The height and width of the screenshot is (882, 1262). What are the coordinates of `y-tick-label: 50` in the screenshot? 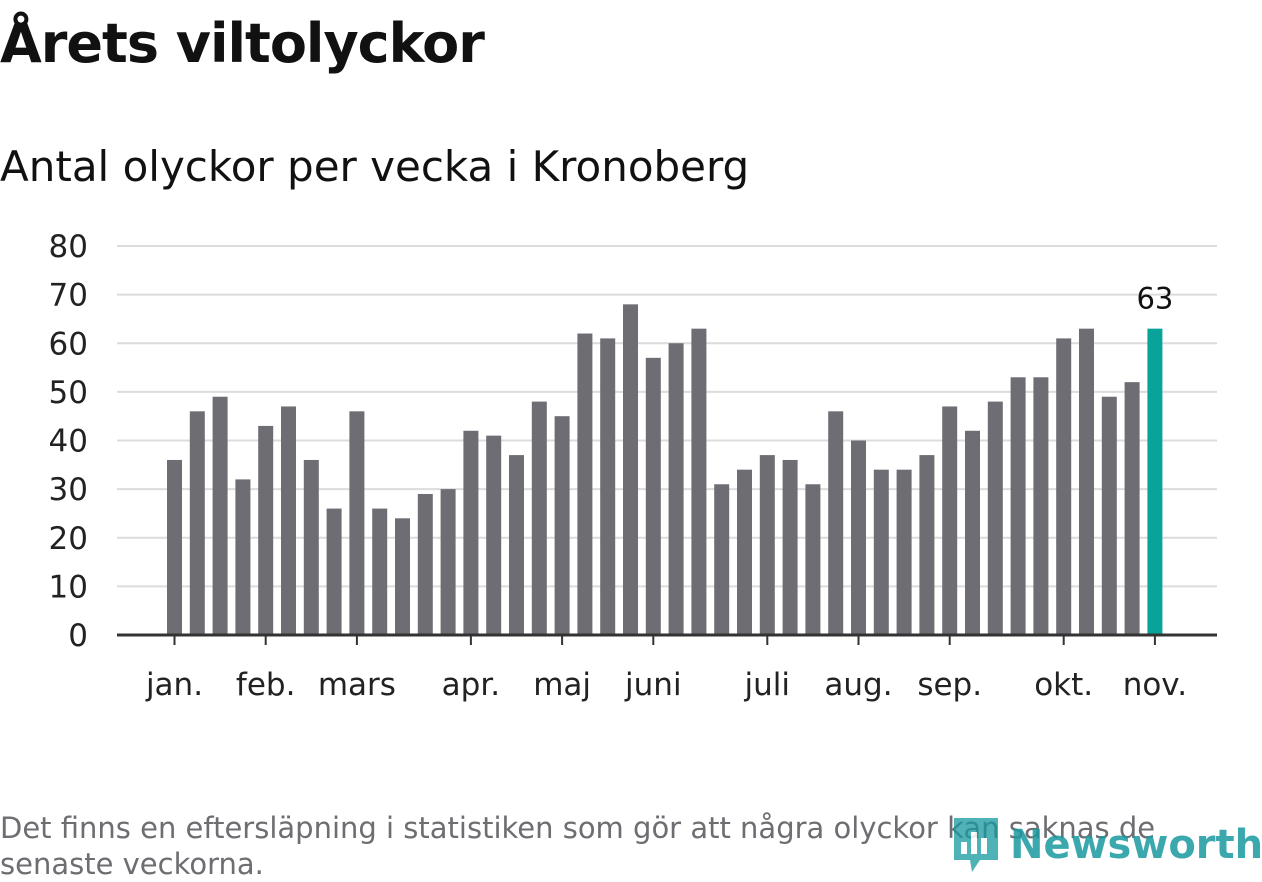 It's located at (68, 393).